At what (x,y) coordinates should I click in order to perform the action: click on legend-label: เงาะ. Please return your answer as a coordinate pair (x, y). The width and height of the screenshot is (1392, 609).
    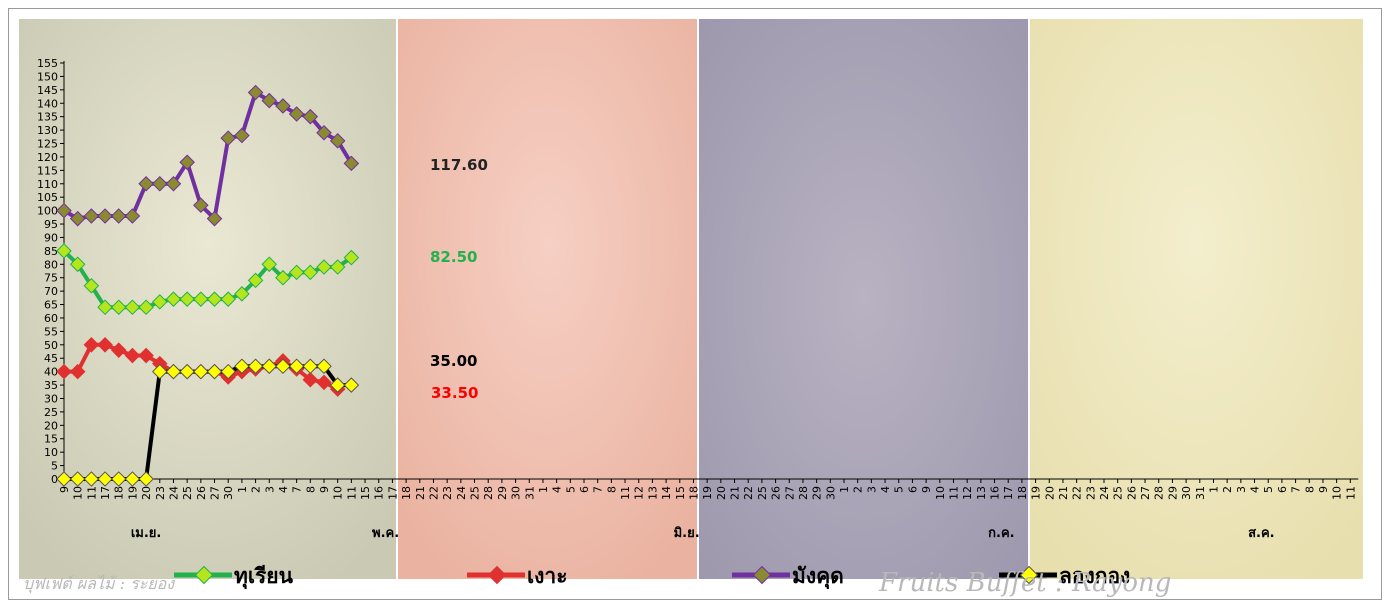
    Looking at the image, I should click on (547, 576).